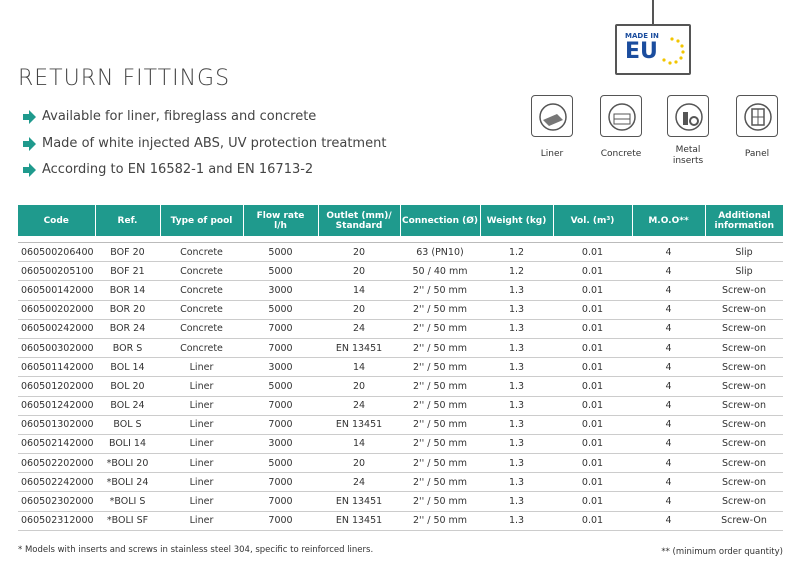  What do you see at coordinates (127, 463) in the screenshot?
I see `table-cell: *BOLI 20` at bounding box center [127, 463].